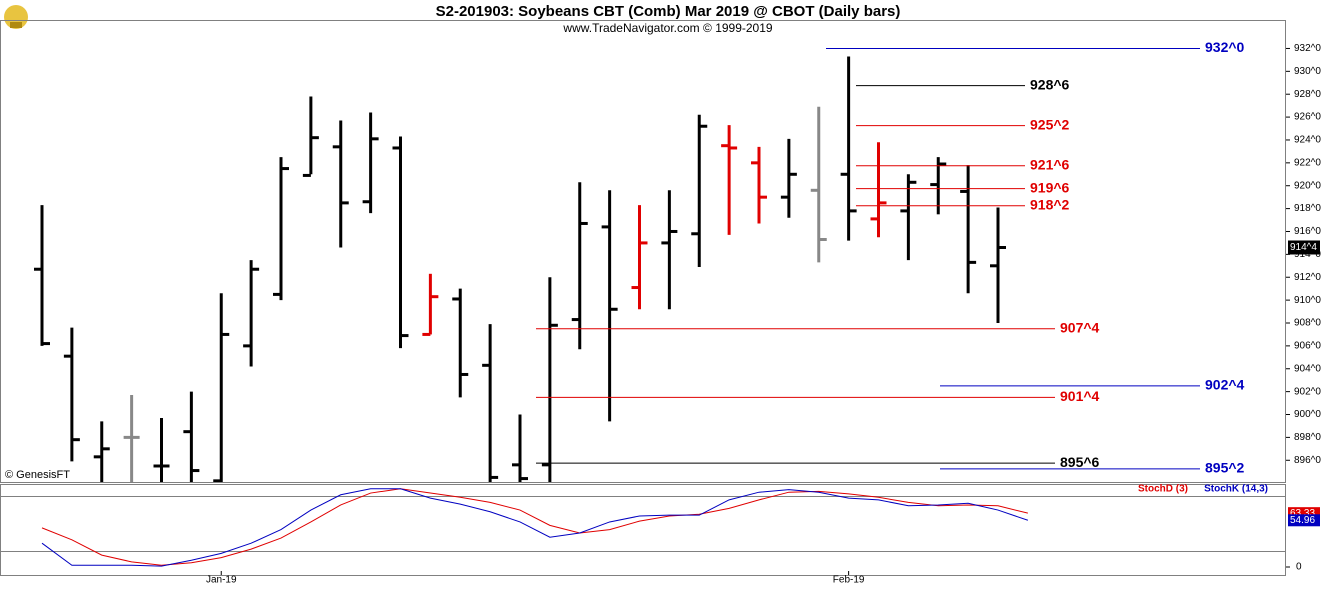  I want to click on y-tick-label: 902^0, so click(1307, 391).